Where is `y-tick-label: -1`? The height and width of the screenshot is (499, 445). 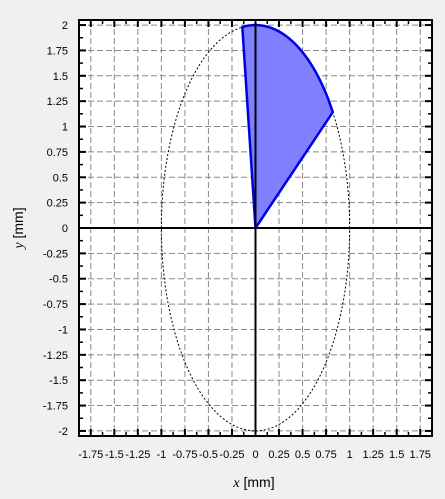
y-tick-label: -1 is located at coordinates (63, 330).